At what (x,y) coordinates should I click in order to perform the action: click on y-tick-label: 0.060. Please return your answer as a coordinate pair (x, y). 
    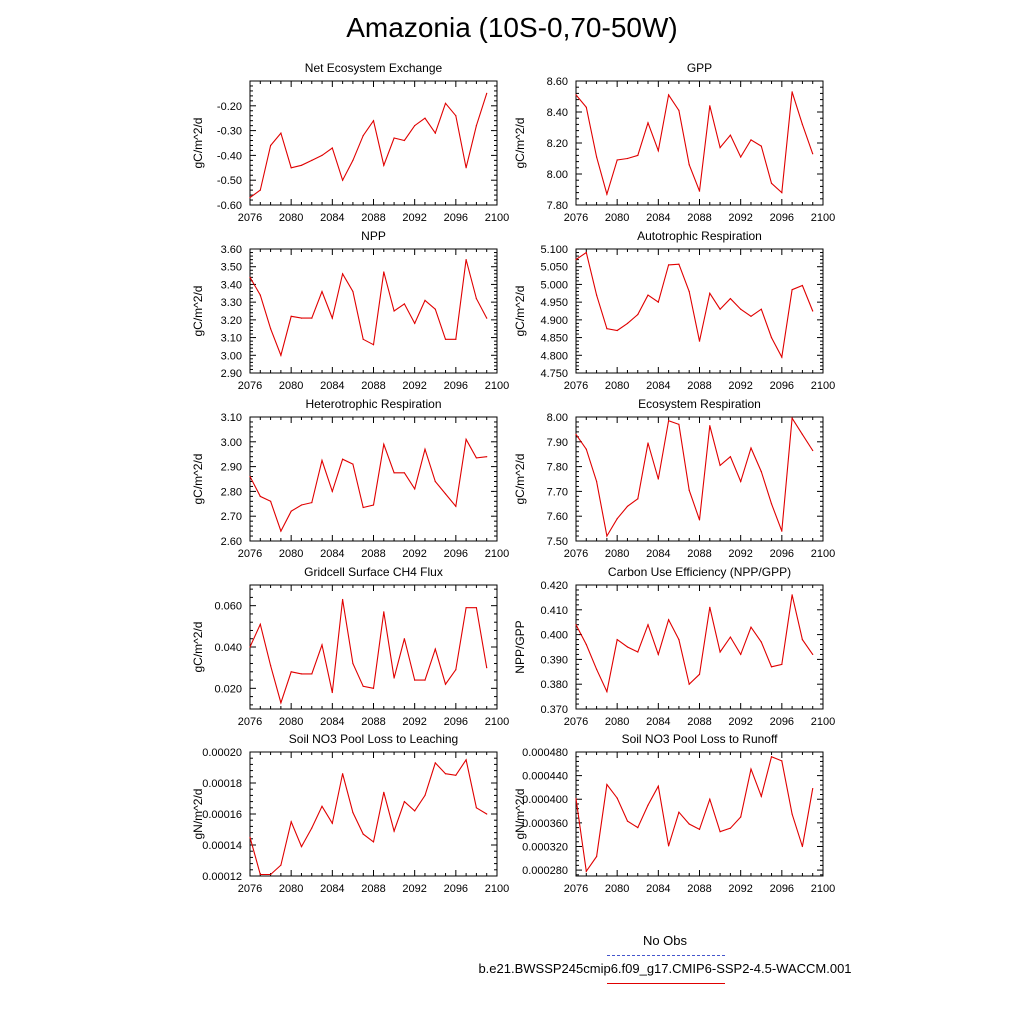
    Looking at the image, I should click on (228, 607).